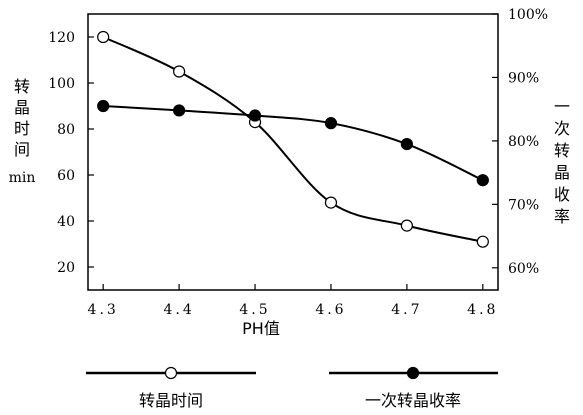  Describe the element at coordinates (66, 268) in the screenshot. I see `left-tick-label: 20` at that location.